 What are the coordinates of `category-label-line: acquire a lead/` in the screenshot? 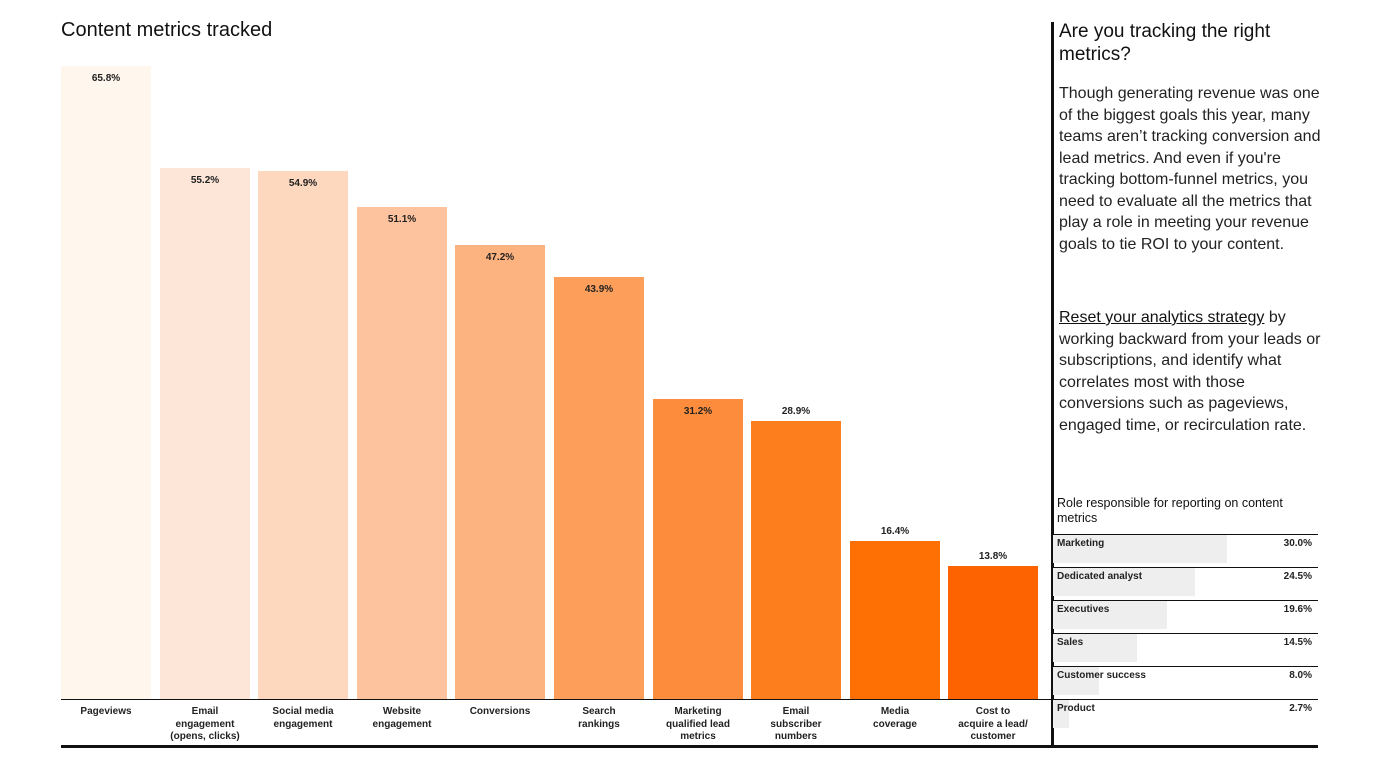 It's located at (993, 724).